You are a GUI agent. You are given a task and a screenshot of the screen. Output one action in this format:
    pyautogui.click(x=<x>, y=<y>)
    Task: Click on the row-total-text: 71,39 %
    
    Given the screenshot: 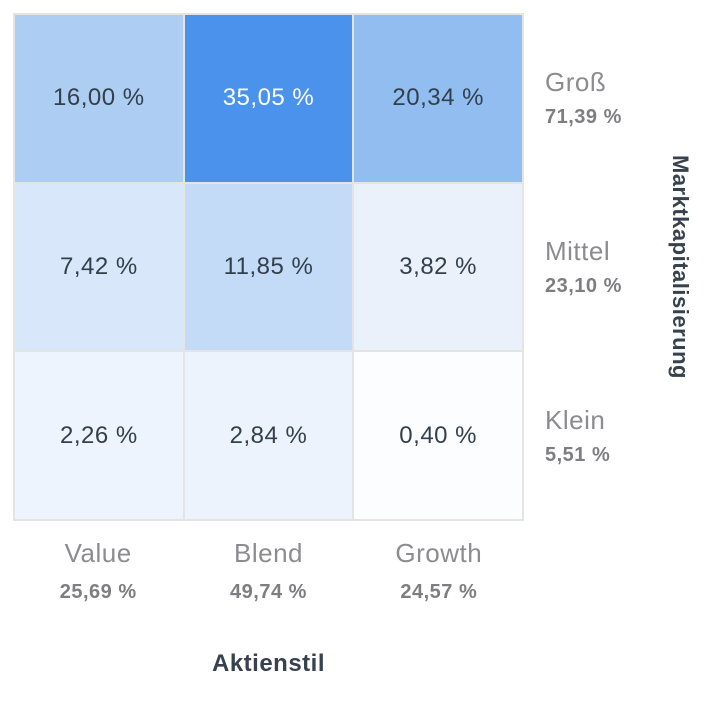 What is the action you would take?
    pyautogui.click(x=583, y=116)
    